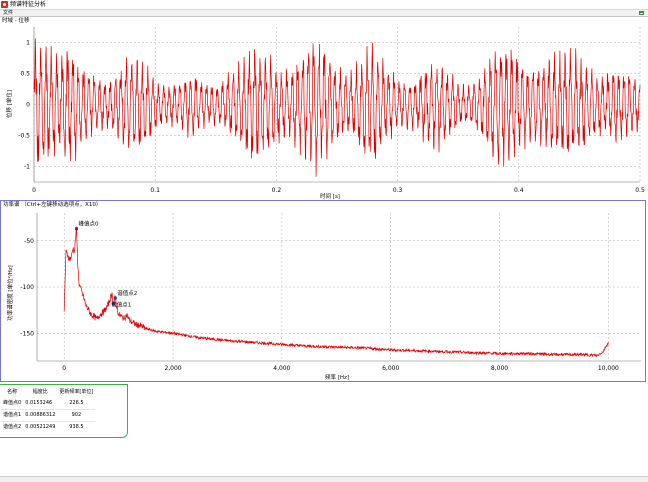 Image resolution: width=648 pixels, height=482 pixels. Describe the element at coordinates (640, 190) in the screenshot. I see `time-x-tick-label: 0.5` at that location.